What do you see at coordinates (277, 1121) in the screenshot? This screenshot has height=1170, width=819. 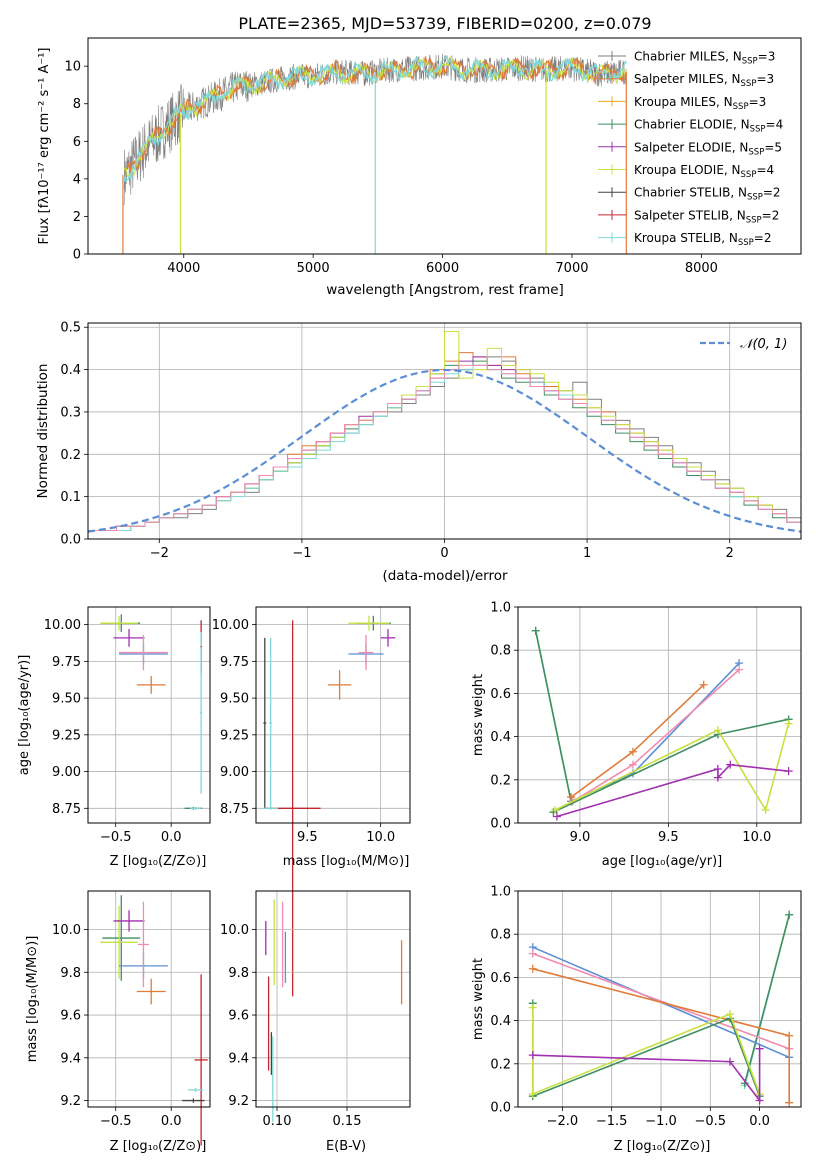 I see `x-tick-label: 0.10` at bounding box center [277, 1121].